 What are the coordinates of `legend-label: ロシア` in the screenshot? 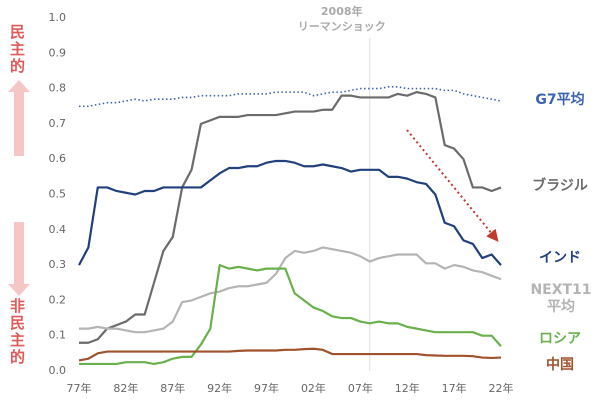 It's located at (560, 339).